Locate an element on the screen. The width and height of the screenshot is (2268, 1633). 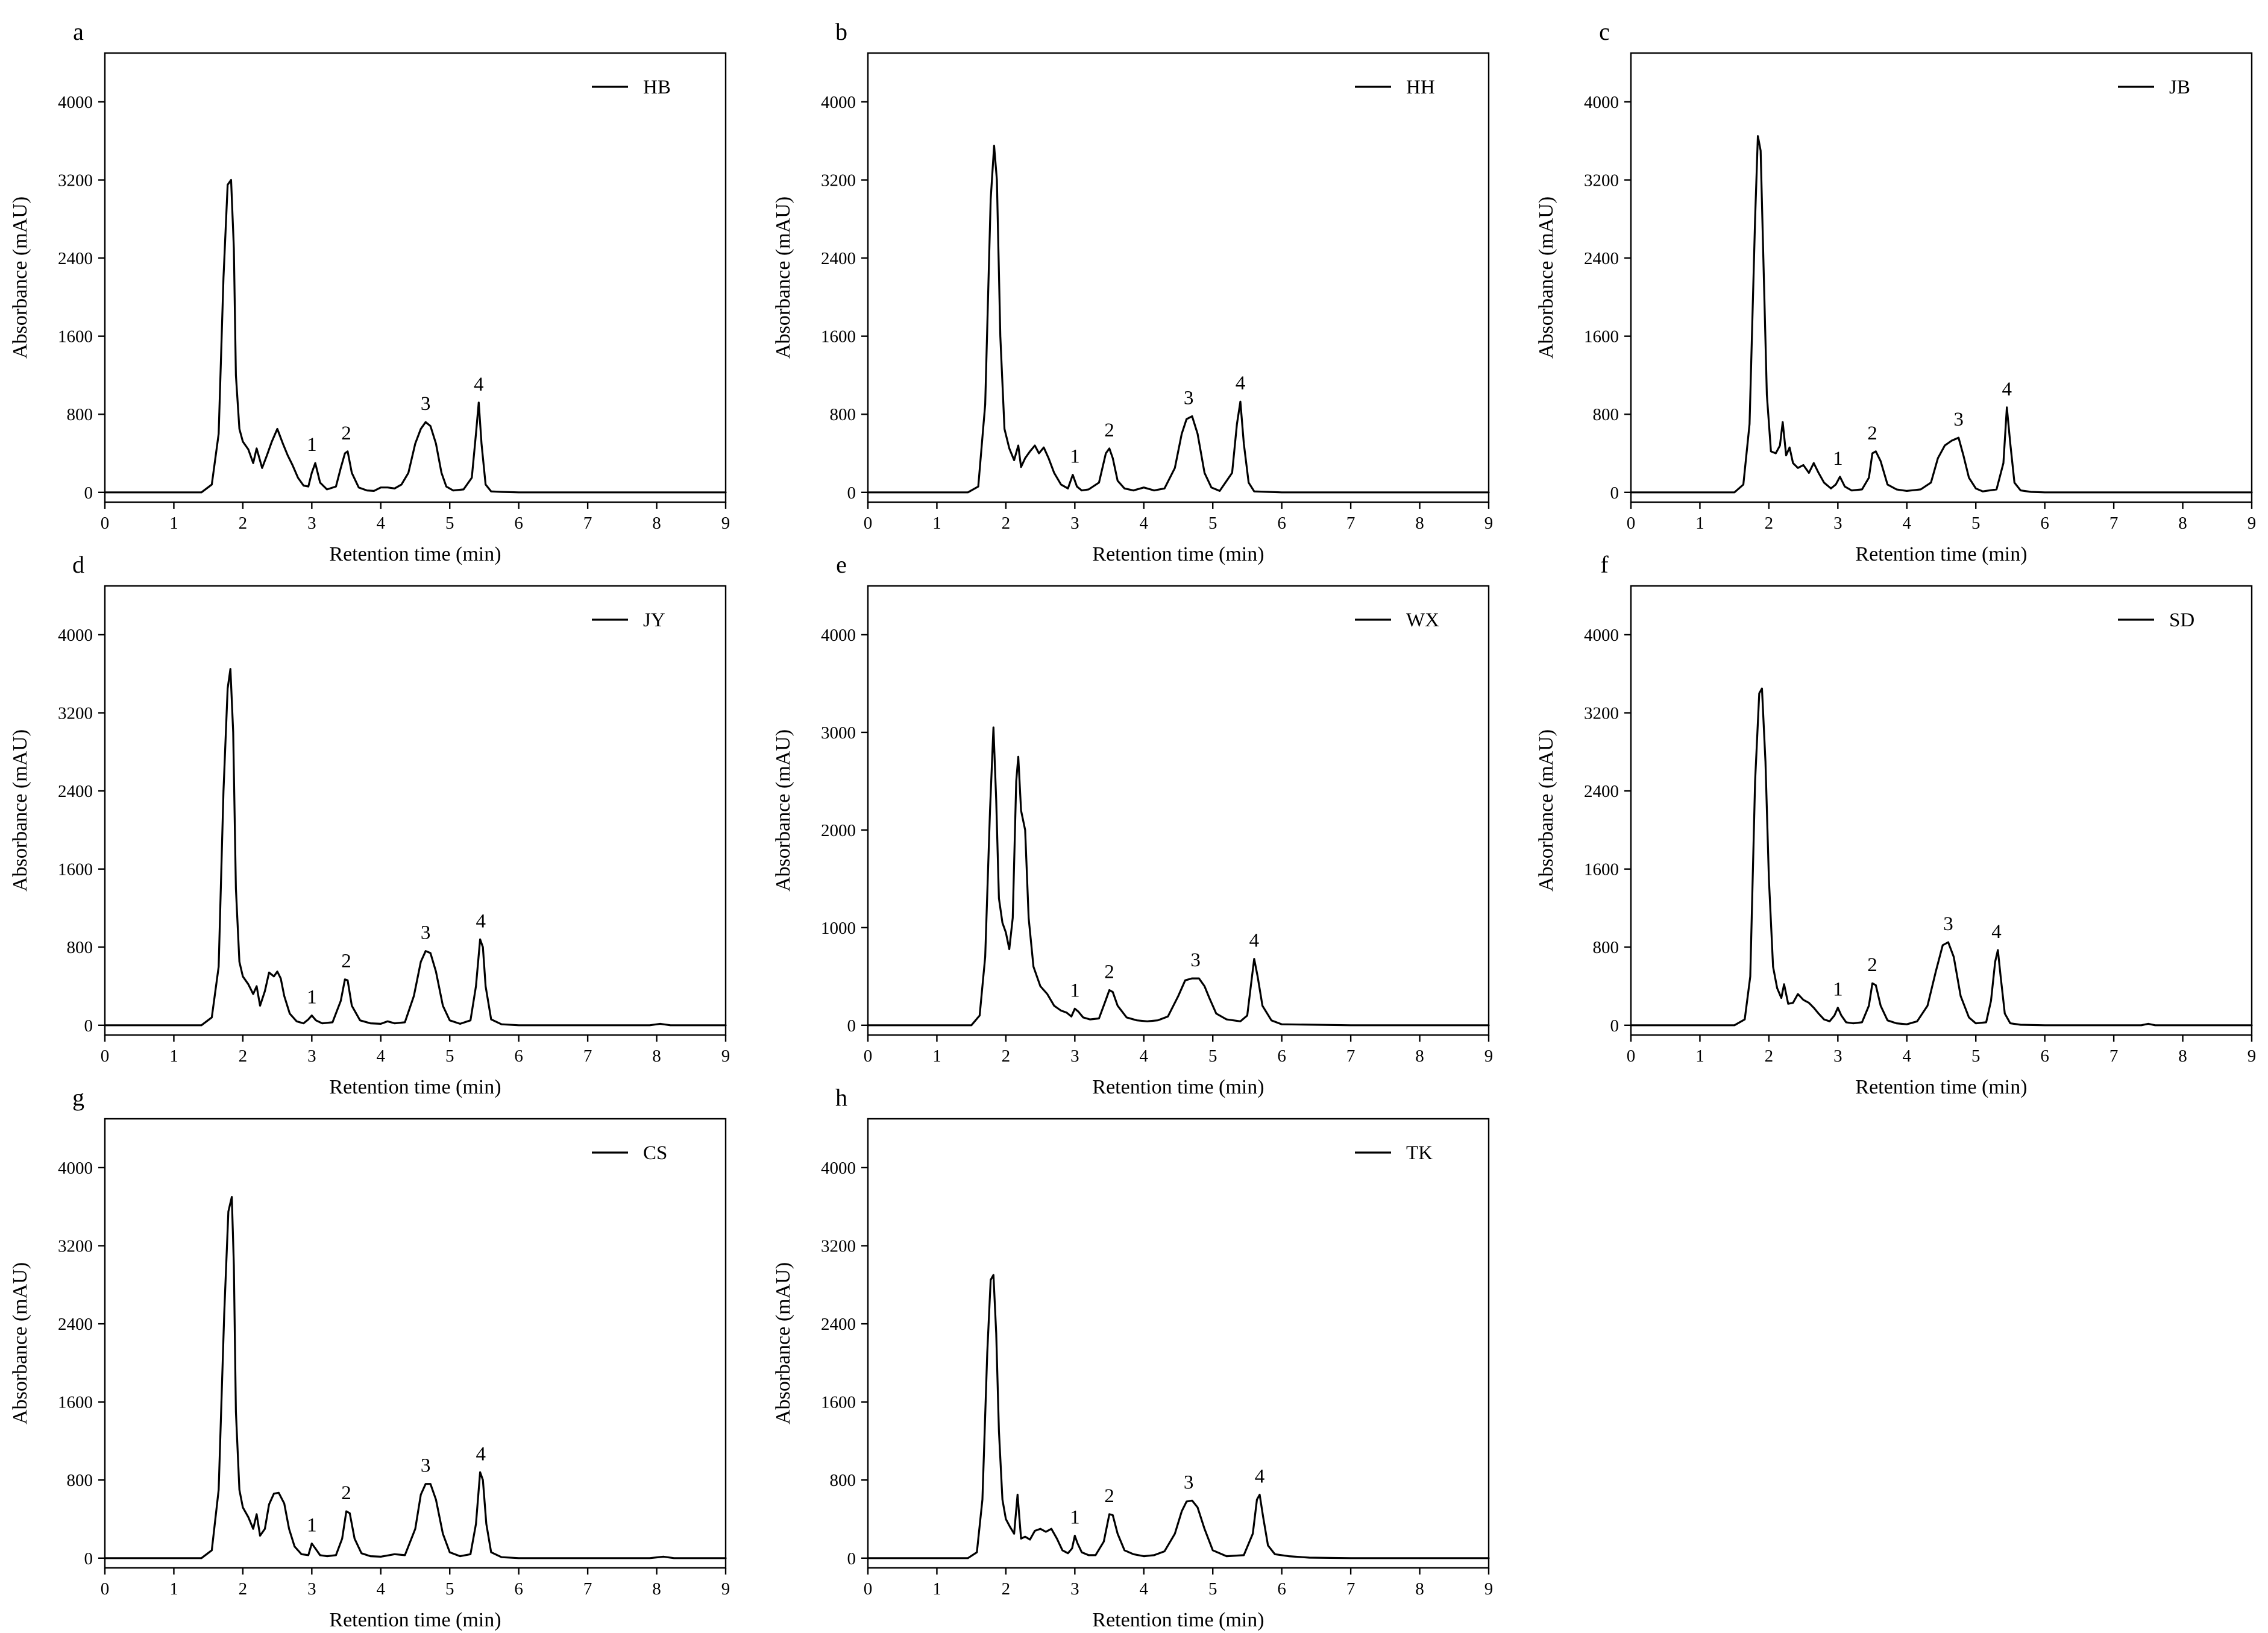
legend-label: JB is located at coordinates (2179, 88).